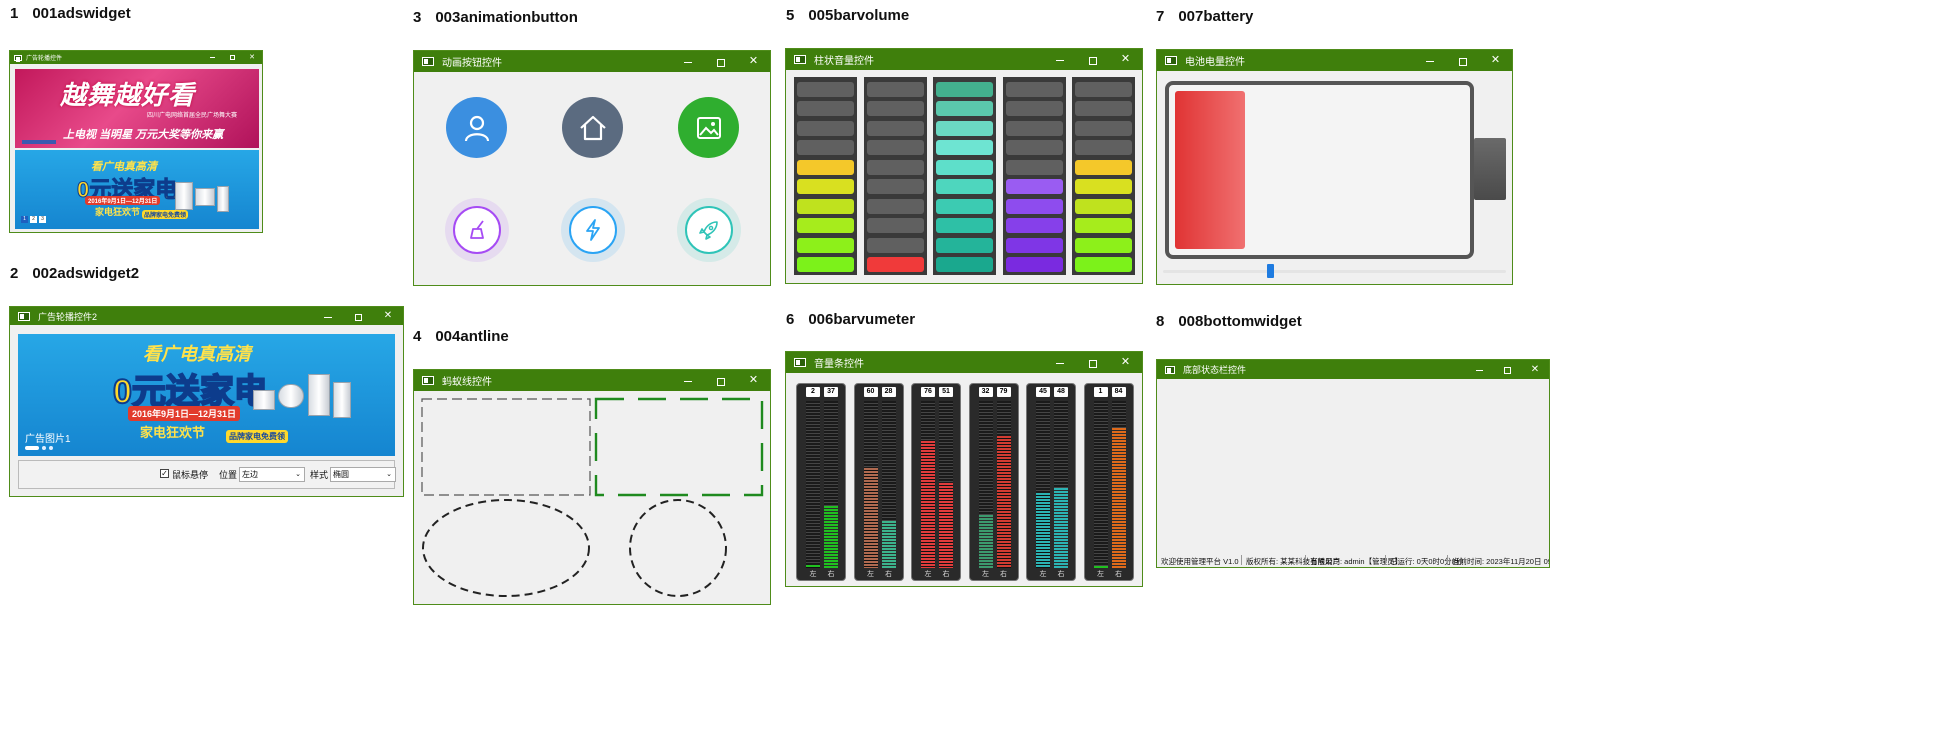 Image resolution: width=1946 pixels, height=756 pixels. What do you see at coordinates (1118, 392) in the screenshot?
I see `vu-right-value: 84` at bounding box center [1118, 392].